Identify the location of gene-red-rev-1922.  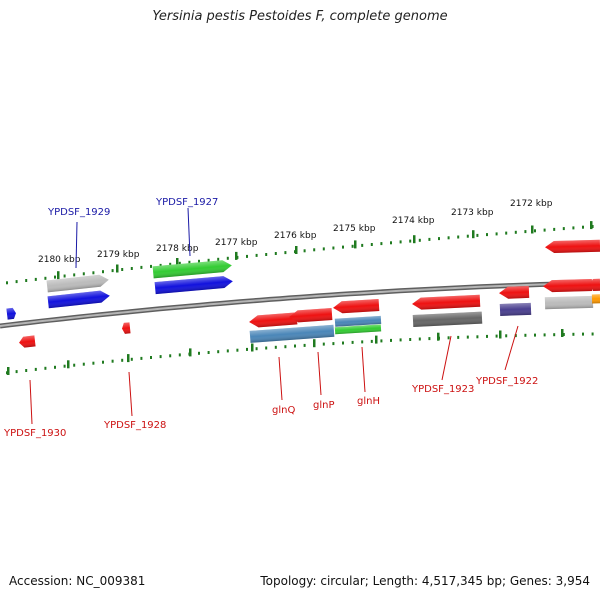
(514, 292).